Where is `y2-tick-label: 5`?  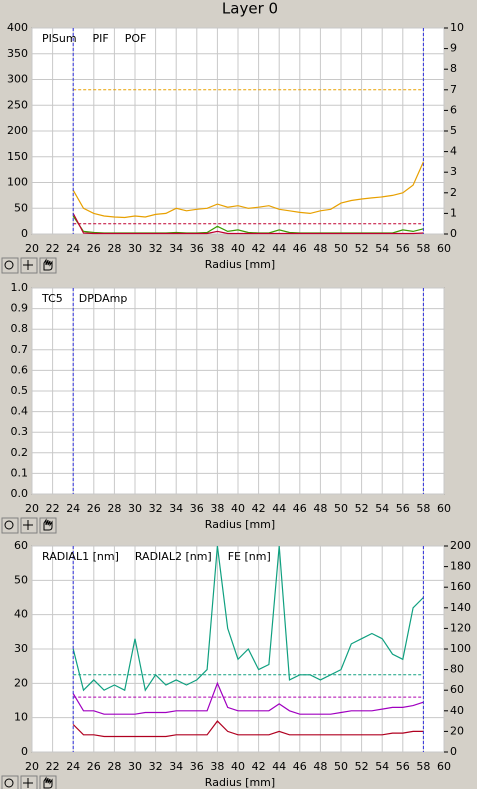 y2-tick-label: 5 is located at coordinates (453, 130).